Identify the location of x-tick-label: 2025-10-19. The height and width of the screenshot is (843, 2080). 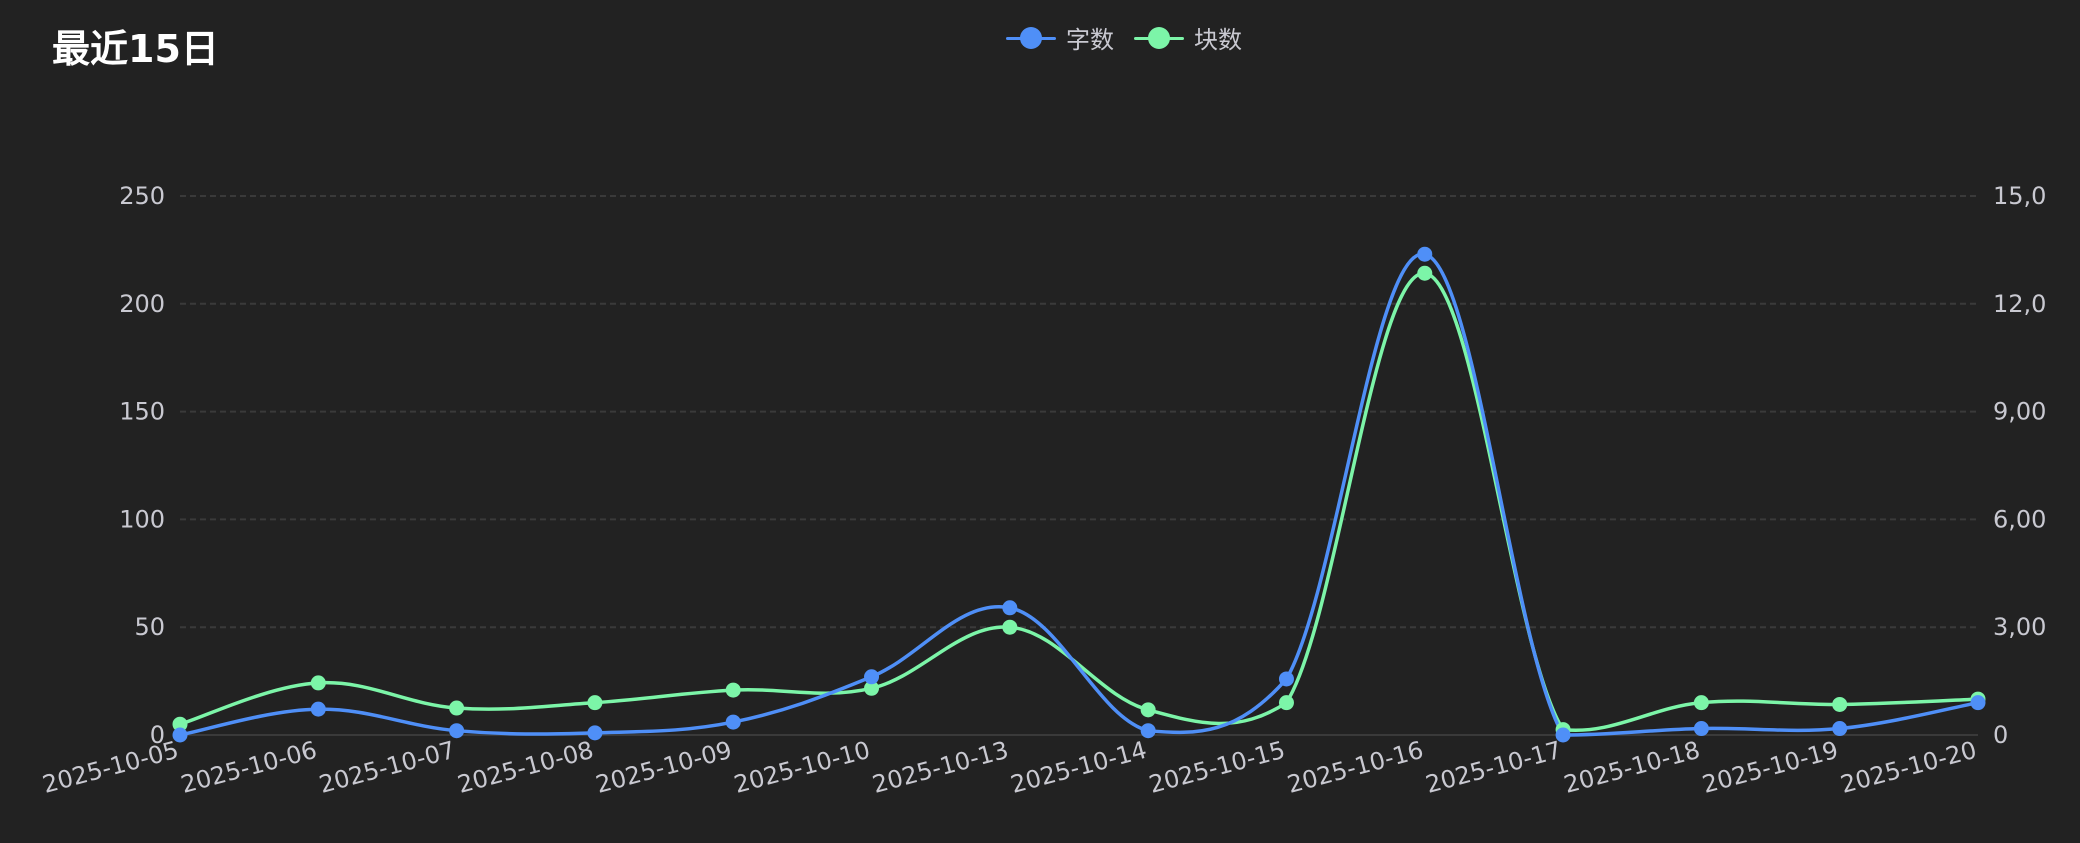
(1770, 767).